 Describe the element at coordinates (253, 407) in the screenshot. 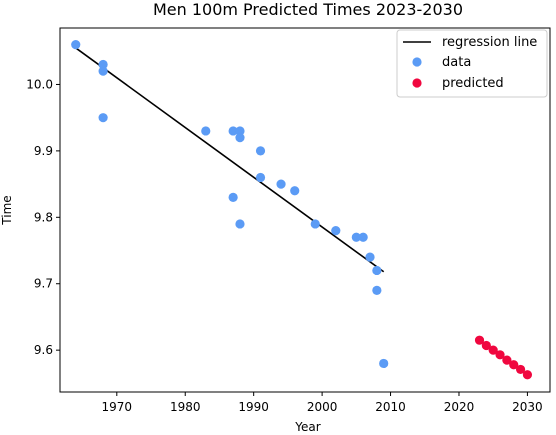

I see `x-tick-label: 1990` at that location.